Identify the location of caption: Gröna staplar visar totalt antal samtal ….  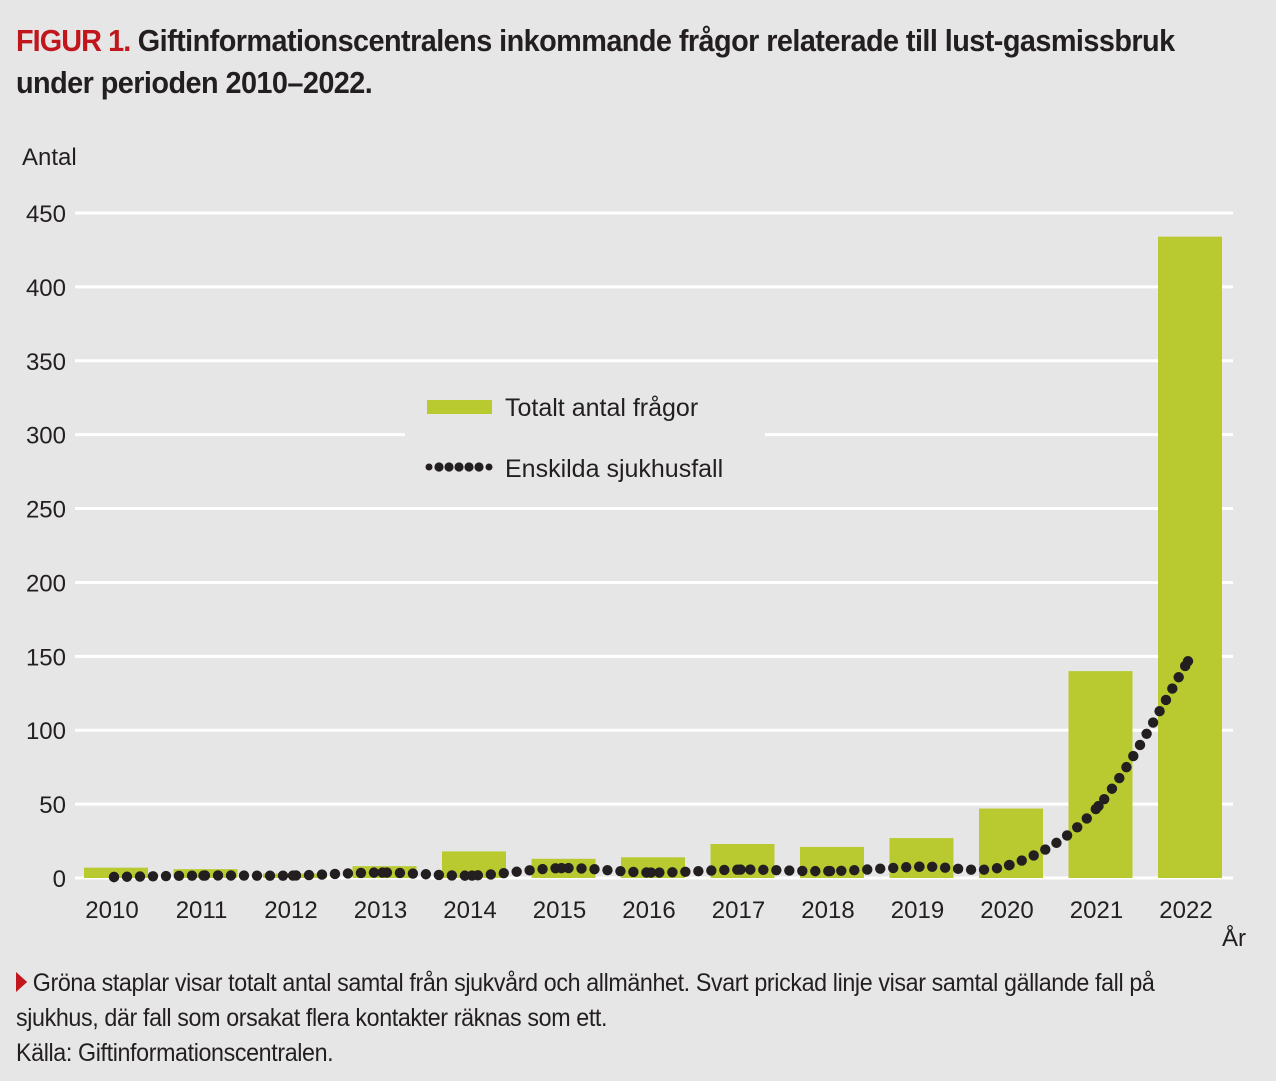
(597, 1018).